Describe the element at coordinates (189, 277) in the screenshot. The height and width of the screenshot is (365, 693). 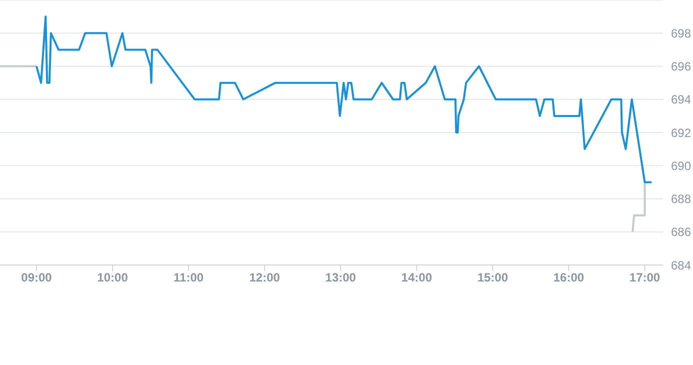
I see `x-tick-label: 11:00` at that location.